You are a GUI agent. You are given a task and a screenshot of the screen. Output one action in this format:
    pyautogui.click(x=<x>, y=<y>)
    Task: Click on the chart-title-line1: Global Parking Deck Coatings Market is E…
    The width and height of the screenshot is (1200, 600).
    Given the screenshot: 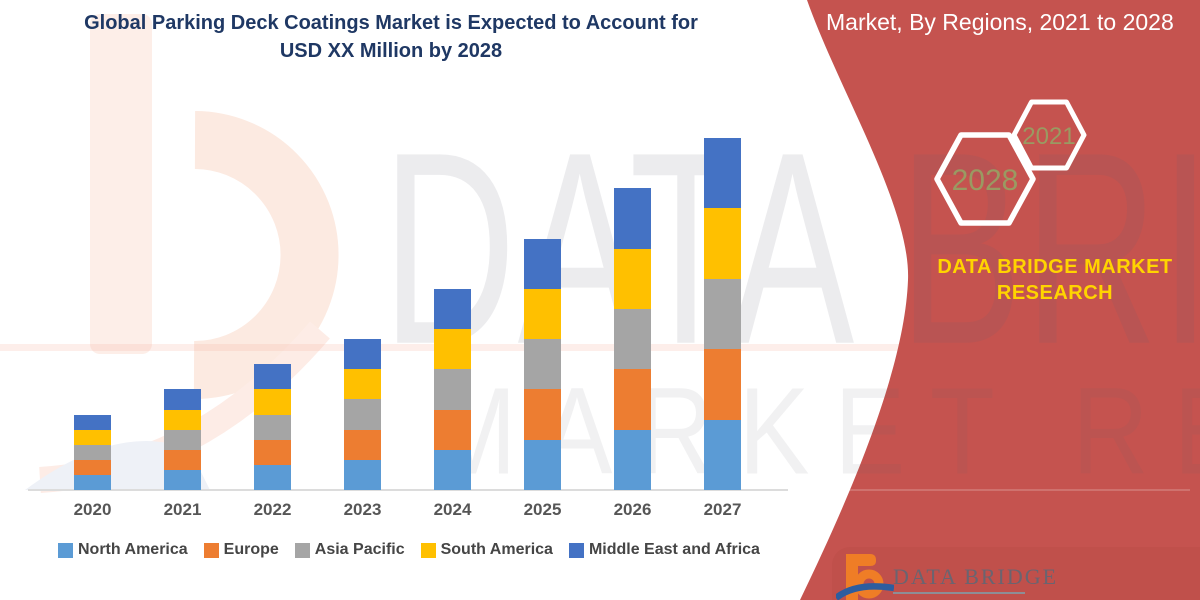 What is the action you would take?
    pyautogui.click(x=391, y=23)
    